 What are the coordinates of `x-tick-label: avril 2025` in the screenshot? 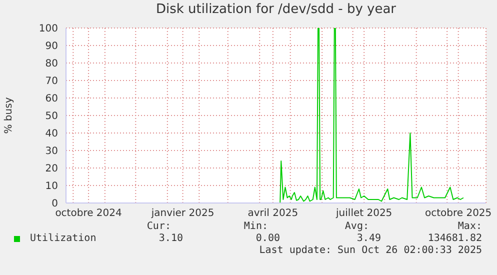 It's located at (273, 214).